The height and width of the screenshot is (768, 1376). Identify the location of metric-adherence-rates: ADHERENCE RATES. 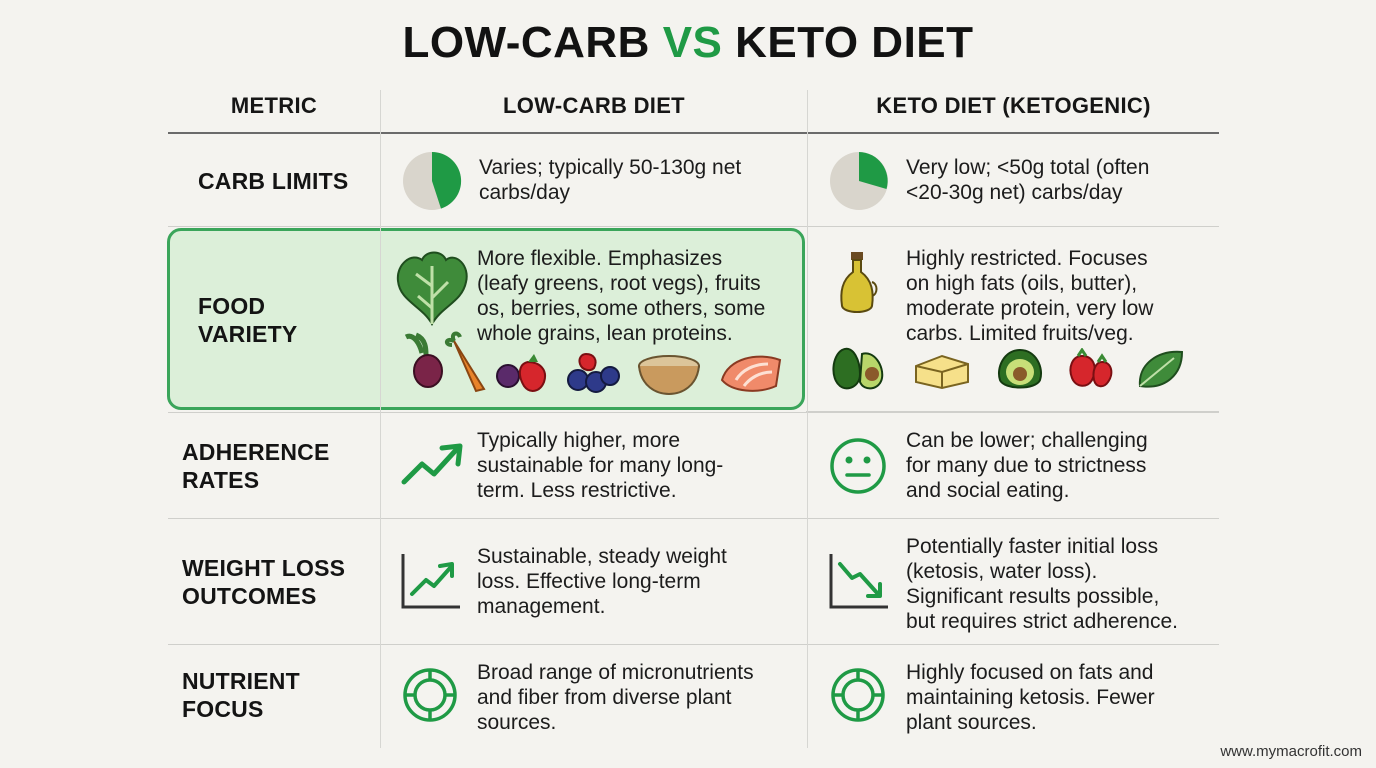
(256, 466).